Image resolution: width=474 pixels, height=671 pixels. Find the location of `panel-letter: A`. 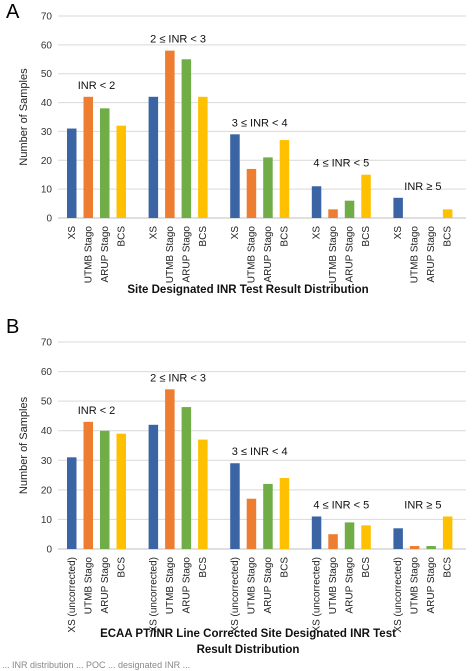

panel-letter: A is located at coordinates (13, 12).